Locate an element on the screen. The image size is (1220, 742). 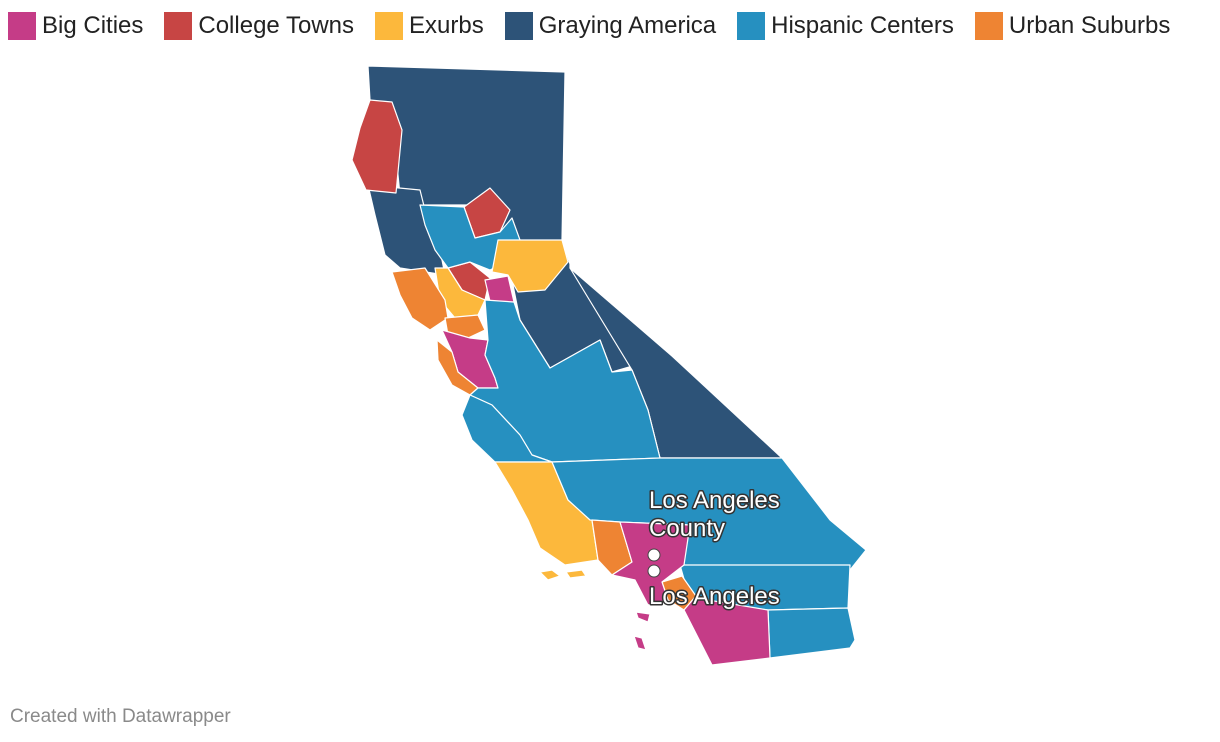
legend-item-college-towns: College Towns is located at coordinates (259, 26).